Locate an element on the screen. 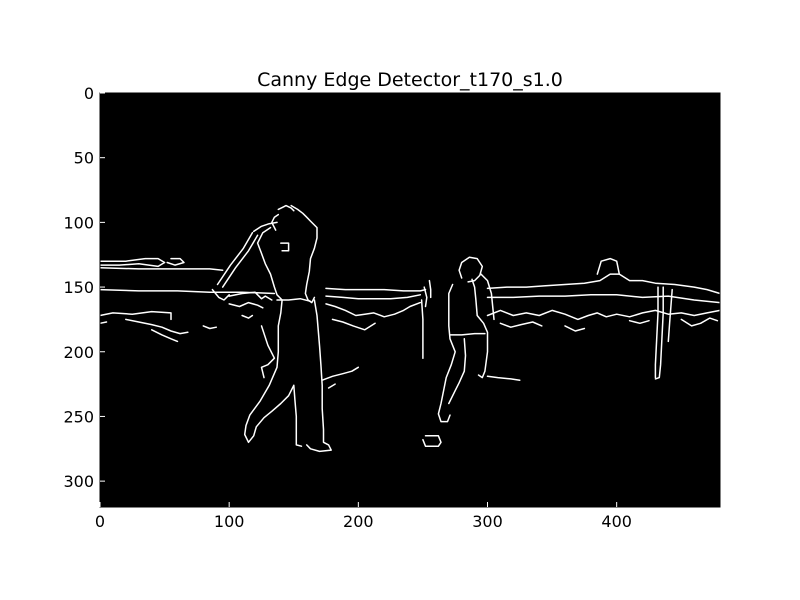 The height and width of the screenshot is (600, 800). edge-flagpole-a is located at coordinates (656, 332).